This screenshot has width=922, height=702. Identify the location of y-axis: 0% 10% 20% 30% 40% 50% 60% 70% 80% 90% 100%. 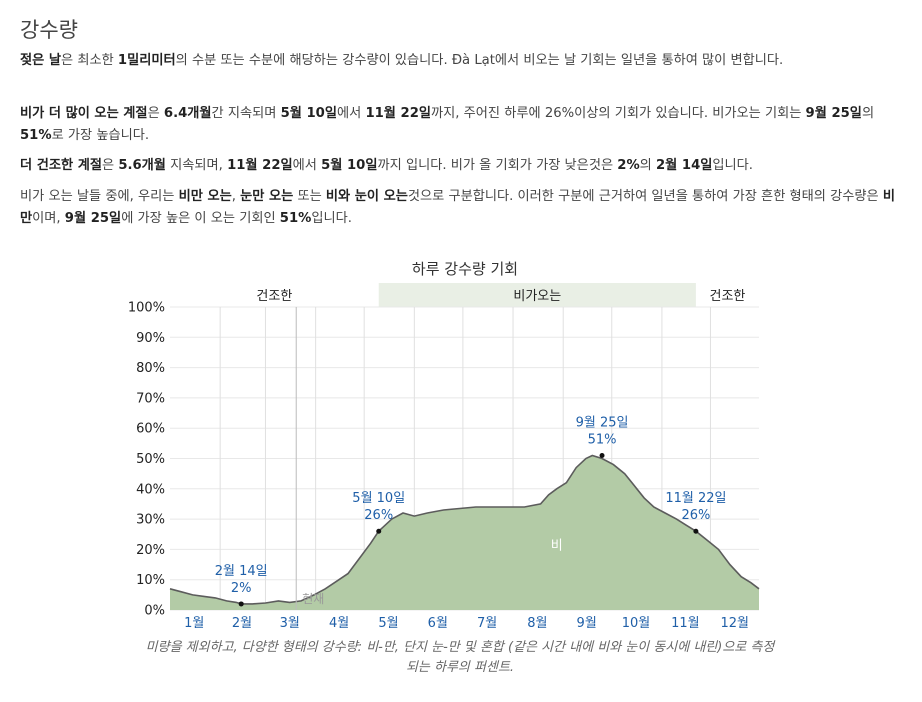
(146, 460).